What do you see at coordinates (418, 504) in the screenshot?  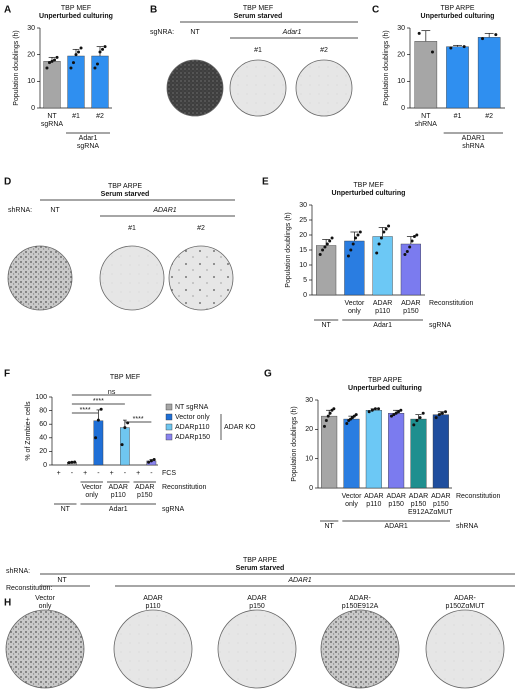 I see `x-tick-label: ADAR p150 E912A` at bounding box center [418, 504].